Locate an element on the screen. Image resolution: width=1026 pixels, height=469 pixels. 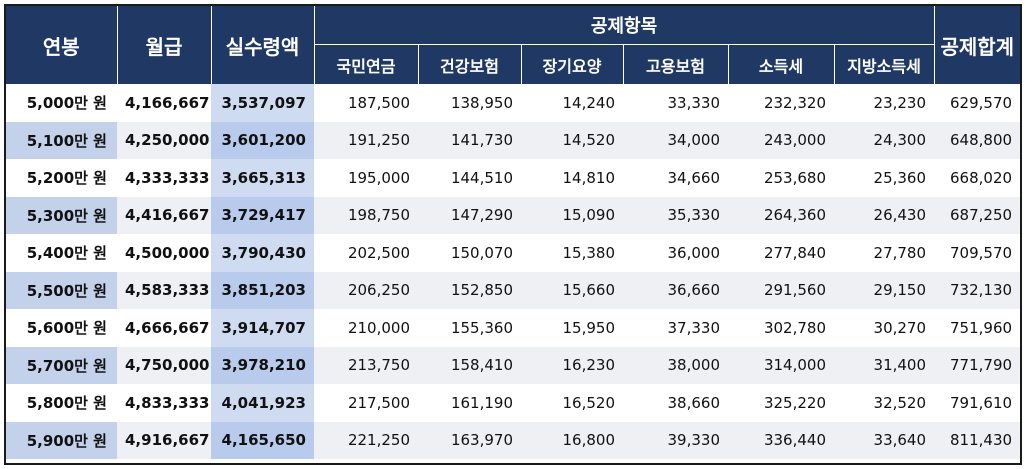
cell-total: 668,020 is located at coordinates (977, 178).